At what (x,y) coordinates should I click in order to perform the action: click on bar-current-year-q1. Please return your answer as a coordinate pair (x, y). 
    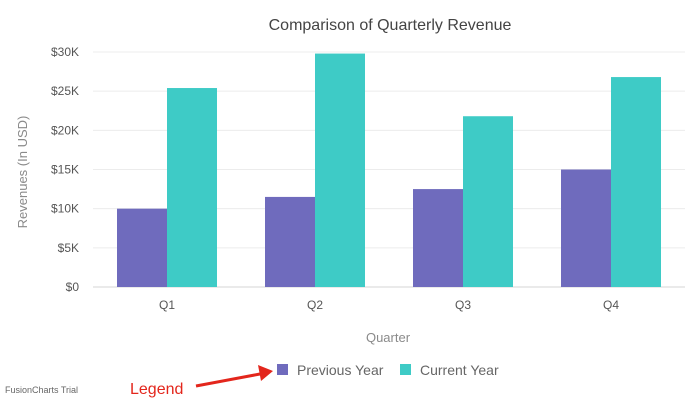
    Looking at the image, I should click on (192, 188).